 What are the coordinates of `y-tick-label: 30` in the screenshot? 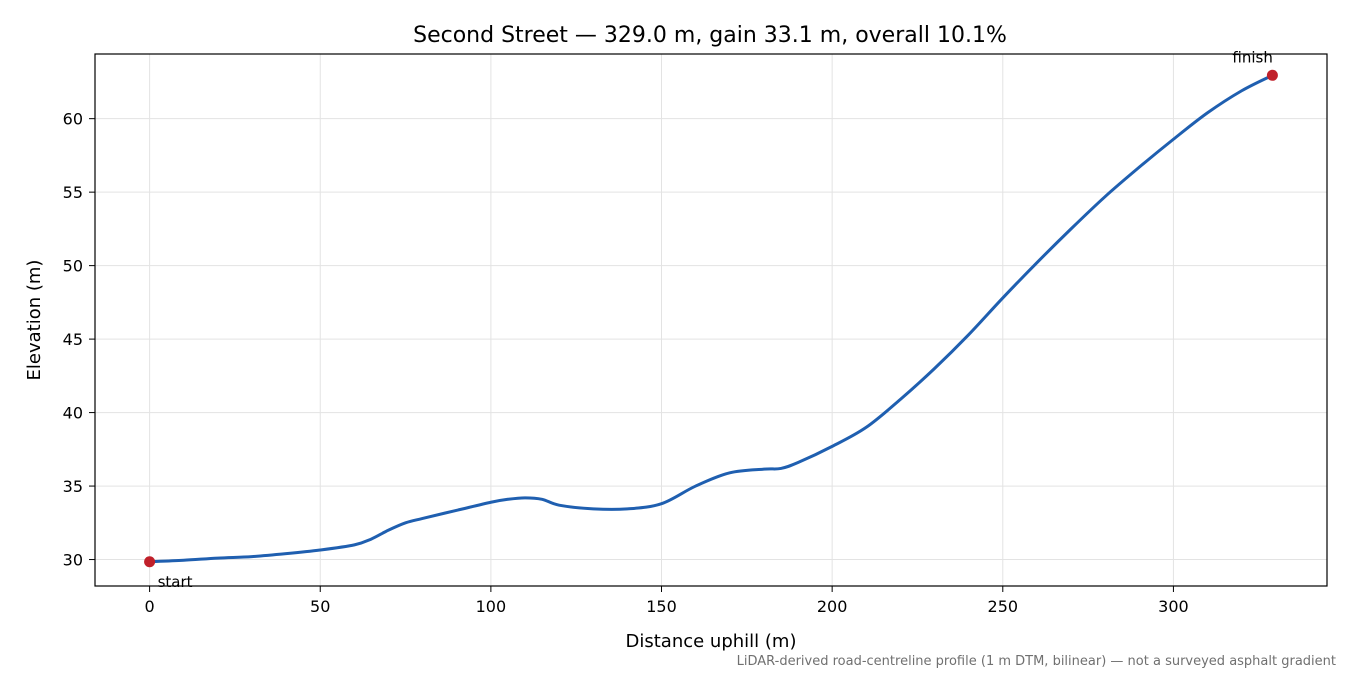 It's located at (73, 560).